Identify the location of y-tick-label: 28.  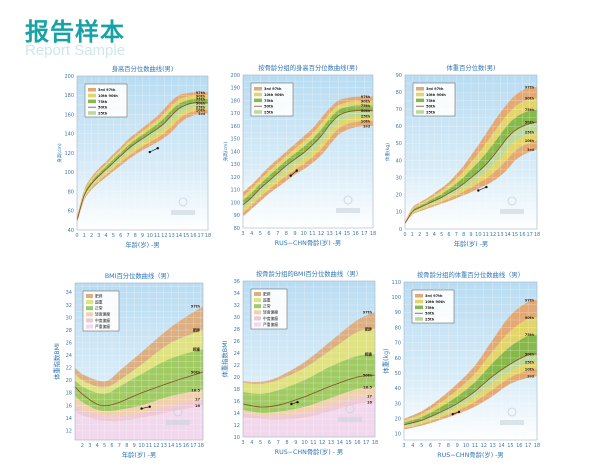
(69, 331).